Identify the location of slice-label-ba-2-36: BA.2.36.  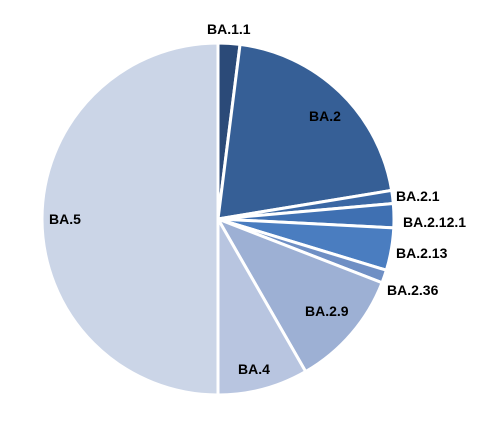
(413, 290).